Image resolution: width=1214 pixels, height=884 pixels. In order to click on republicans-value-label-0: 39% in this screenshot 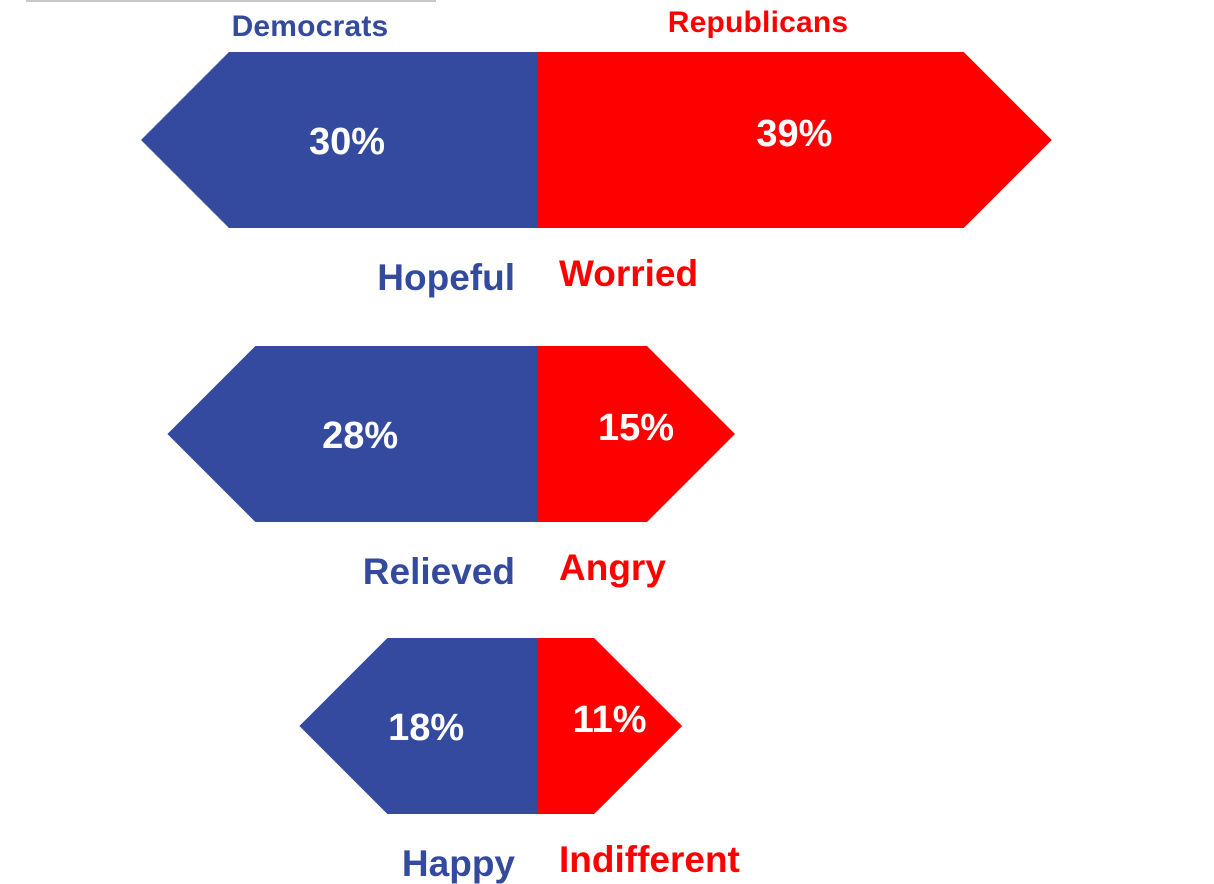, I will do `click(794, 134)`.